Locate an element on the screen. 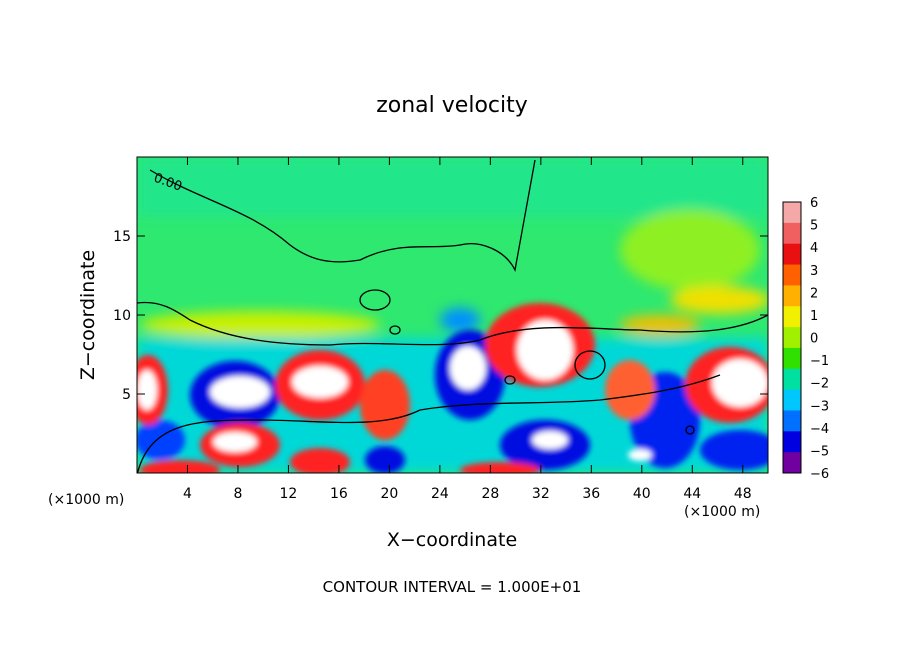  x-tick-label: 36 is located at coordinates (591, 494).